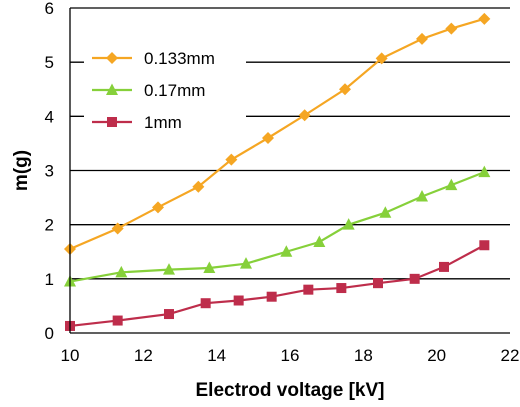 Image resolution: width=520 pixels, height=407 pixels. I want to click on x-tick-label: 12, so click(143, 355).